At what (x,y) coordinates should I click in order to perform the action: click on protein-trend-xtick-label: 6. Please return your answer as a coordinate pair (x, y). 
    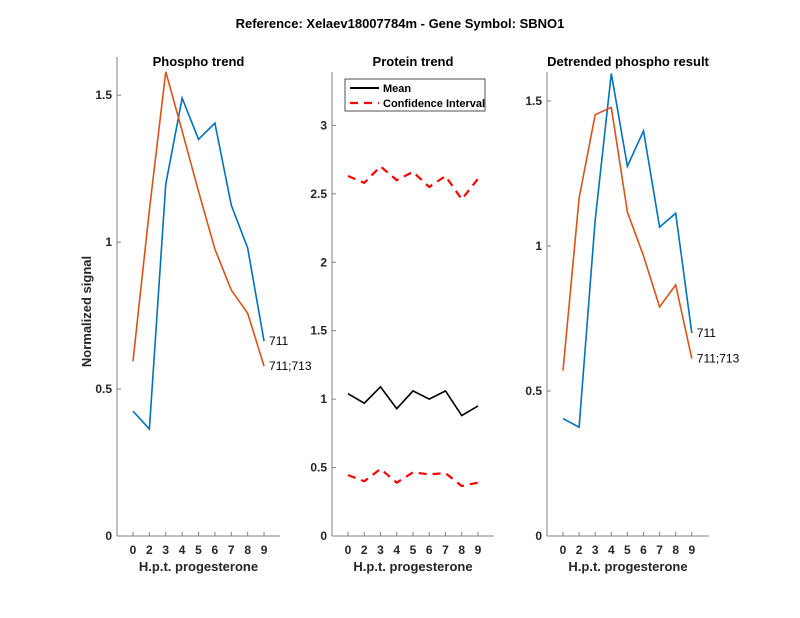
    Looking at the image, I should click on (429, 550).